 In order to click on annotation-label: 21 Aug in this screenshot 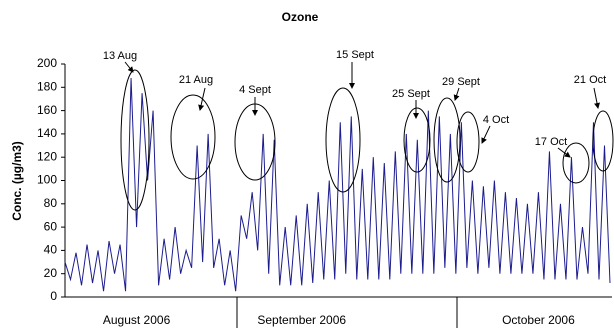, I will do `click(196, 80)`.